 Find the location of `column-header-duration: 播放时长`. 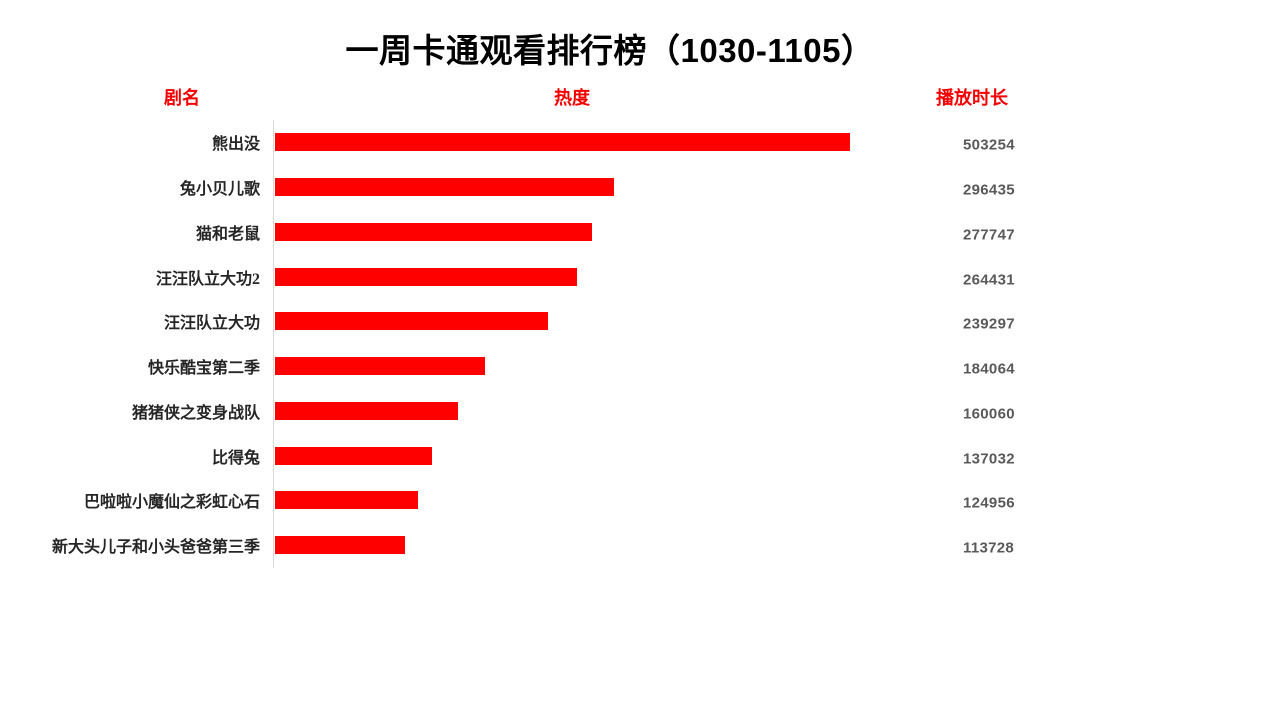

column-header-duration: 播放时长 is located at coordinates (972, 98).